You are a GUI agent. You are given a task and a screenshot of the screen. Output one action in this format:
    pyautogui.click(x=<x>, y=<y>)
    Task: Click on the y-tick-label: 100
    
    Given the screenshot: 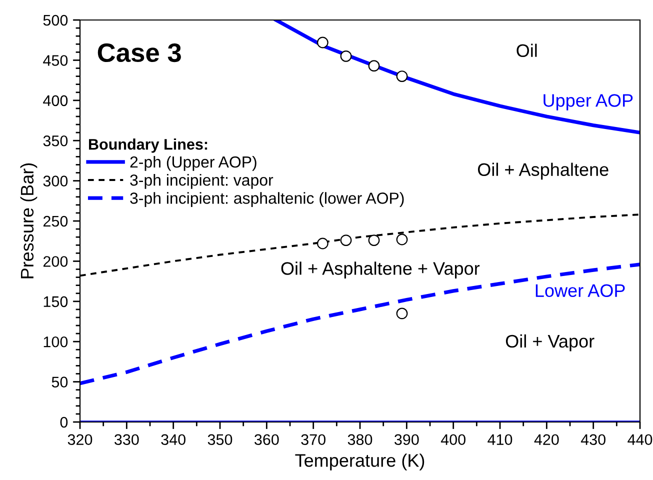 What is the action you would take?
    pyautogui.click(x=56, y=342)
    